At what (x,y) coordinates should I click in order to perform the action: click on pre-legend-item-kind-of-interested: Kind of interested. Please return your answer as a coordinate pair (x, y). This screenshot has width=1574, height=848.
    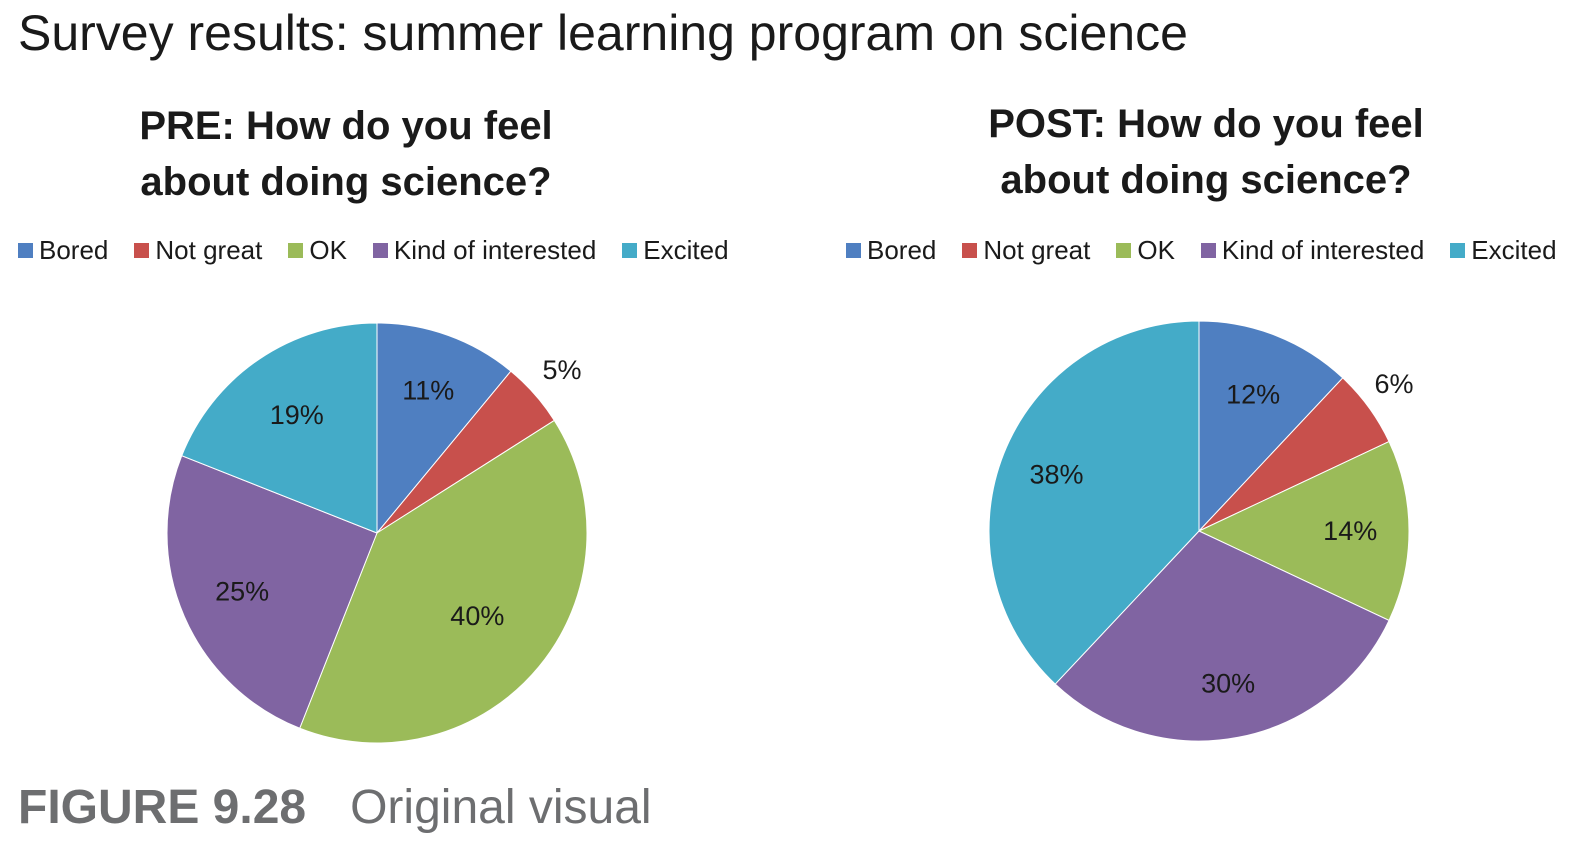
    Looking at the image, I should click on (484, 250).